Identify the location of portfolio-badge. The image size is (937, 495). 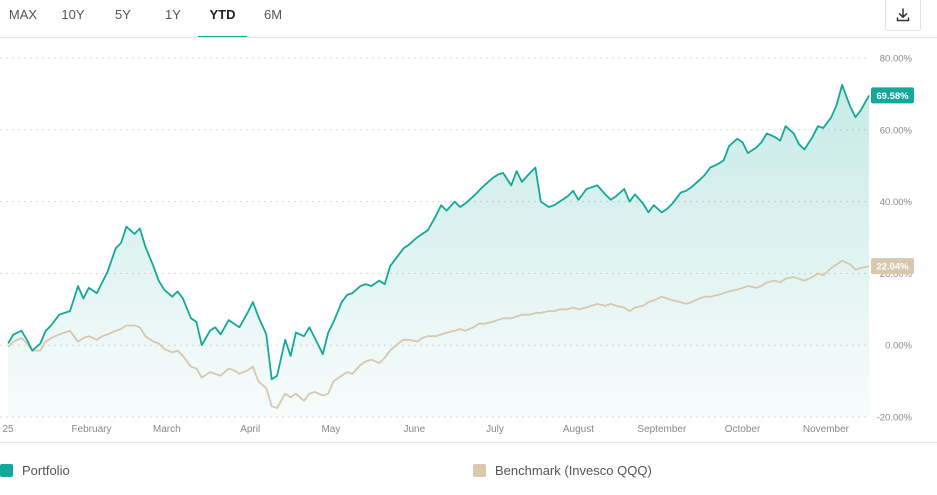
(892, 95).